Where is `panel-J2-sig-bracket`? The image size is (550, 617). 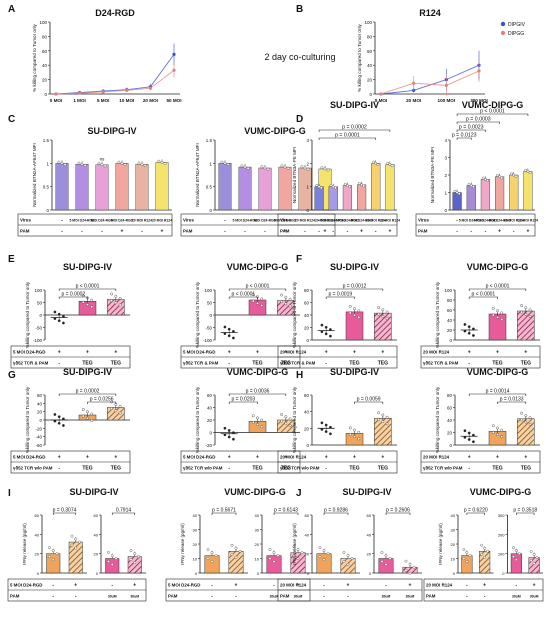 panel-J2-sig-bracket is located at coordinates (475, 513).